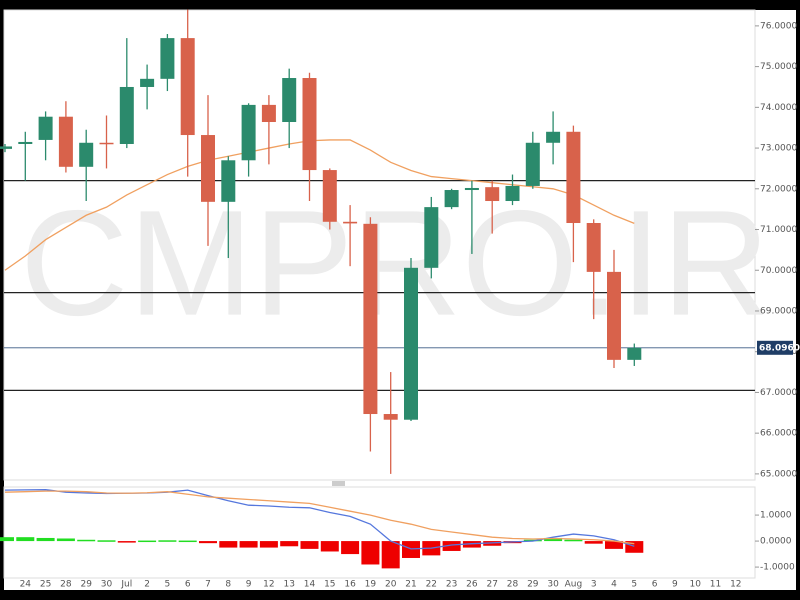 This screenshot has width=800, height=600. What do you see at coordinates (329, 585) in the screenshot?
I see `x-tick-label: 15` at bounding box center [329, 585].